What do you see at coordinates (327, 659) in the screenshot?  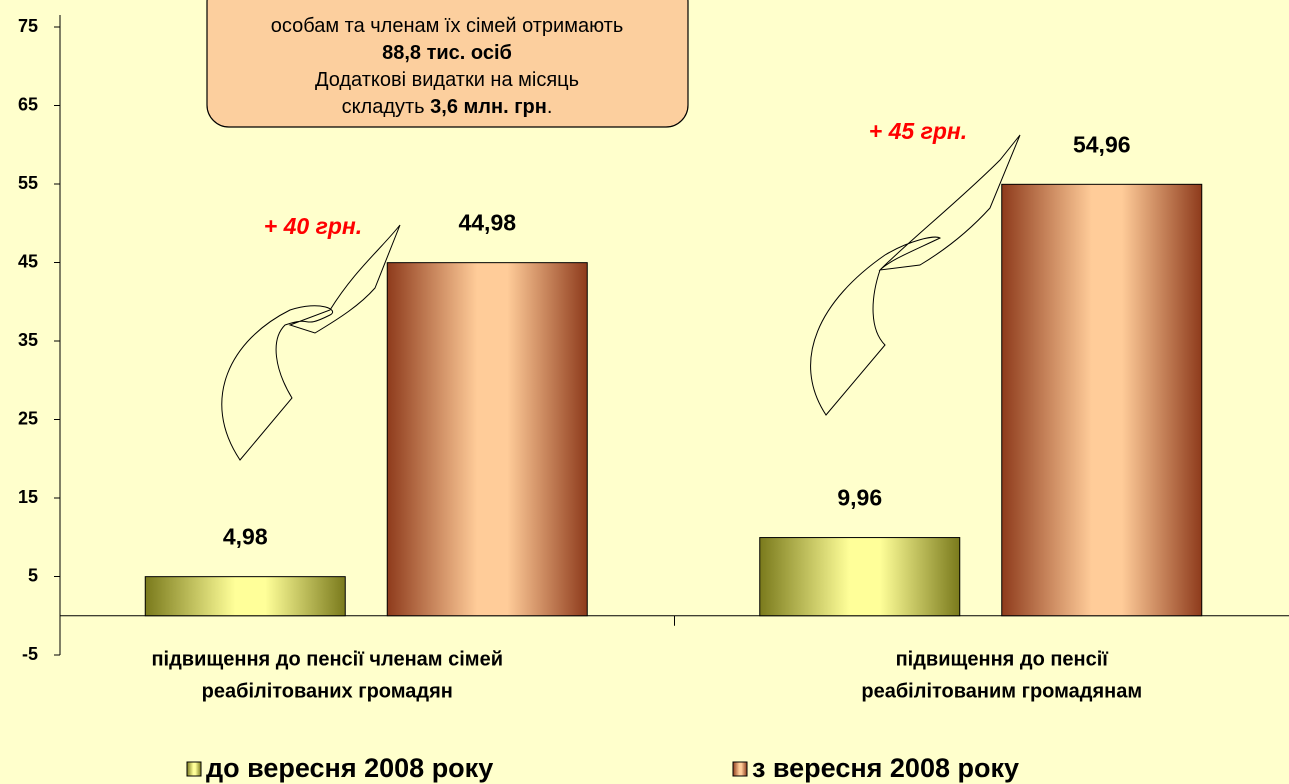 I see `x-tick-label: підвищення до пенсії членам сімей` at bounding box center [327, 659].